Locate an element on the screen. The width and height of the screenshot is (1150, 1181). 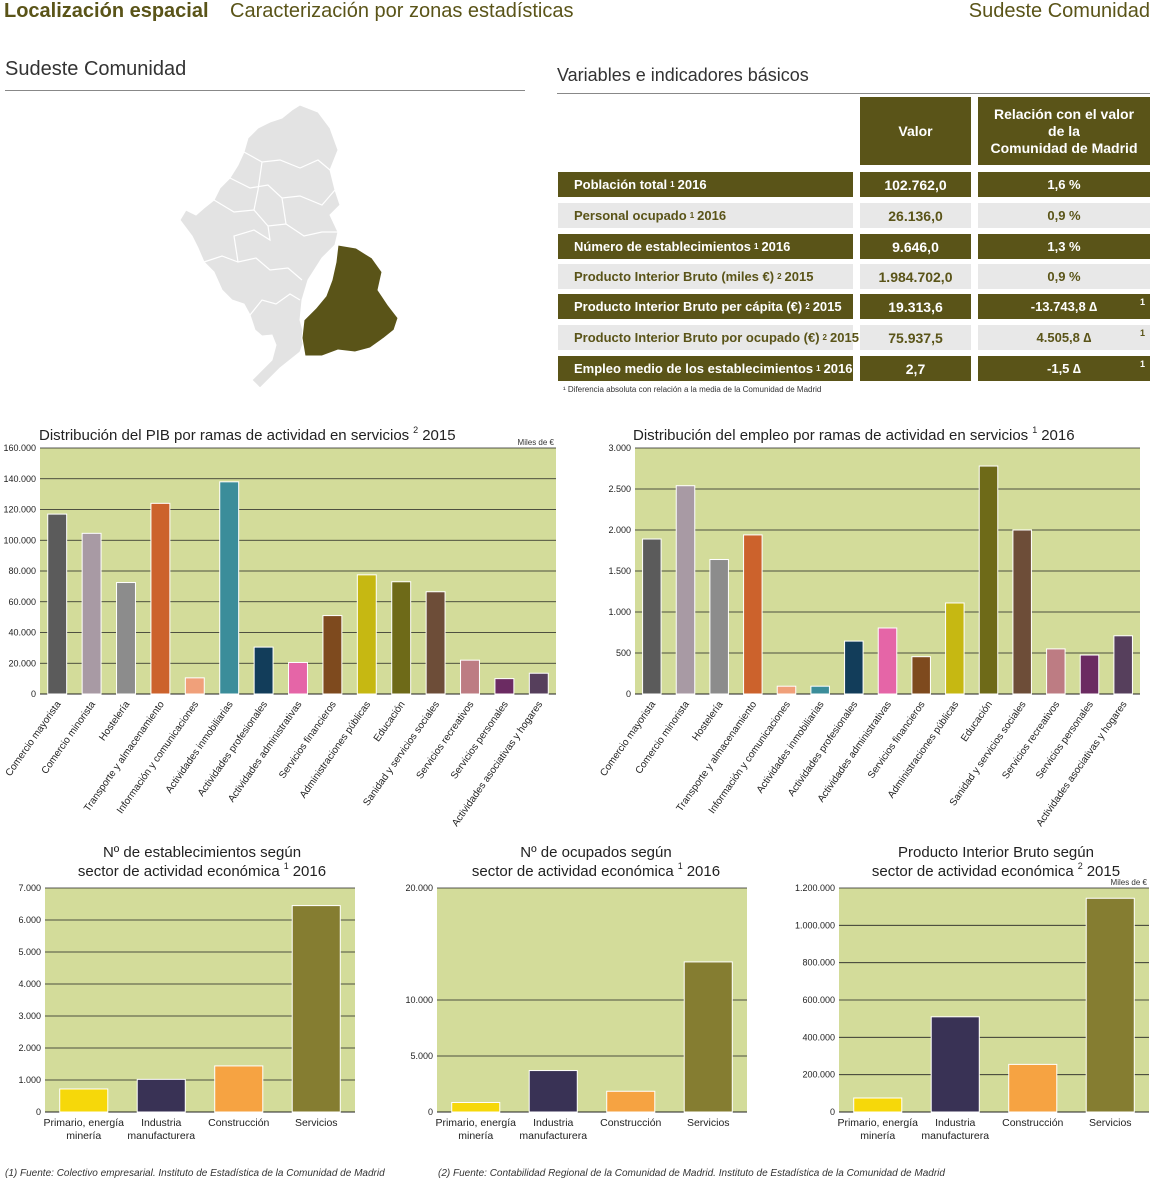
y-tick-label: 600.000 is located at coordinates (818, 1000).